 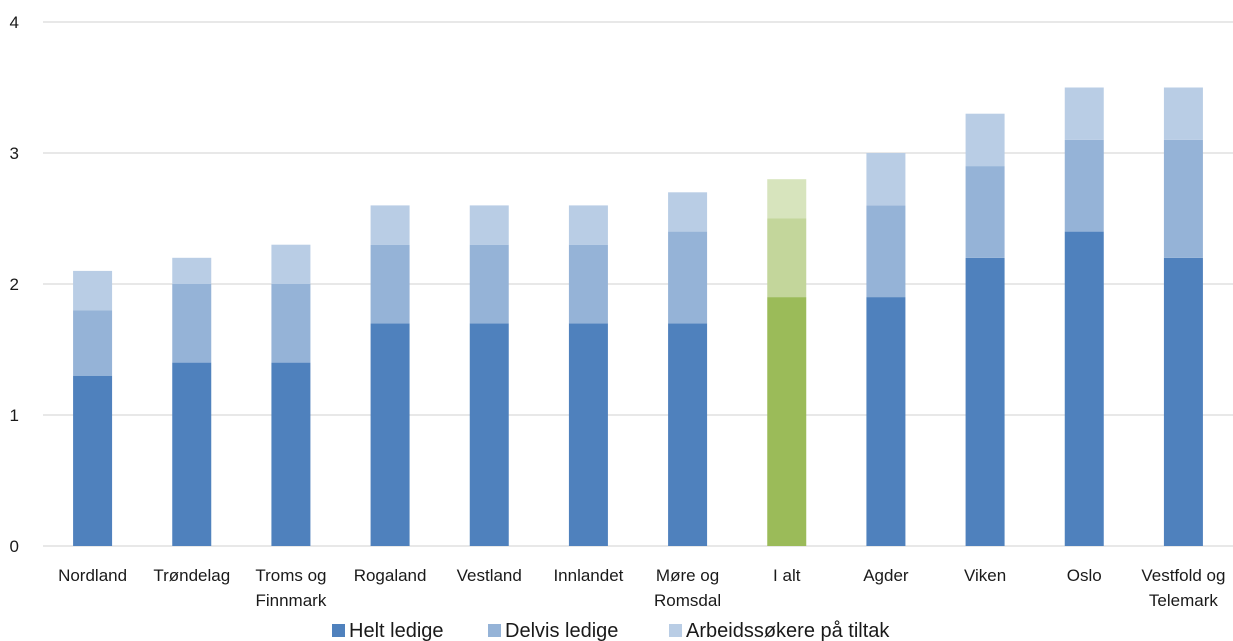 What do you see at coordinates (14, 22) in the screenshot?
I see `y-tick-label: 4` at bounding box center [14, 22].